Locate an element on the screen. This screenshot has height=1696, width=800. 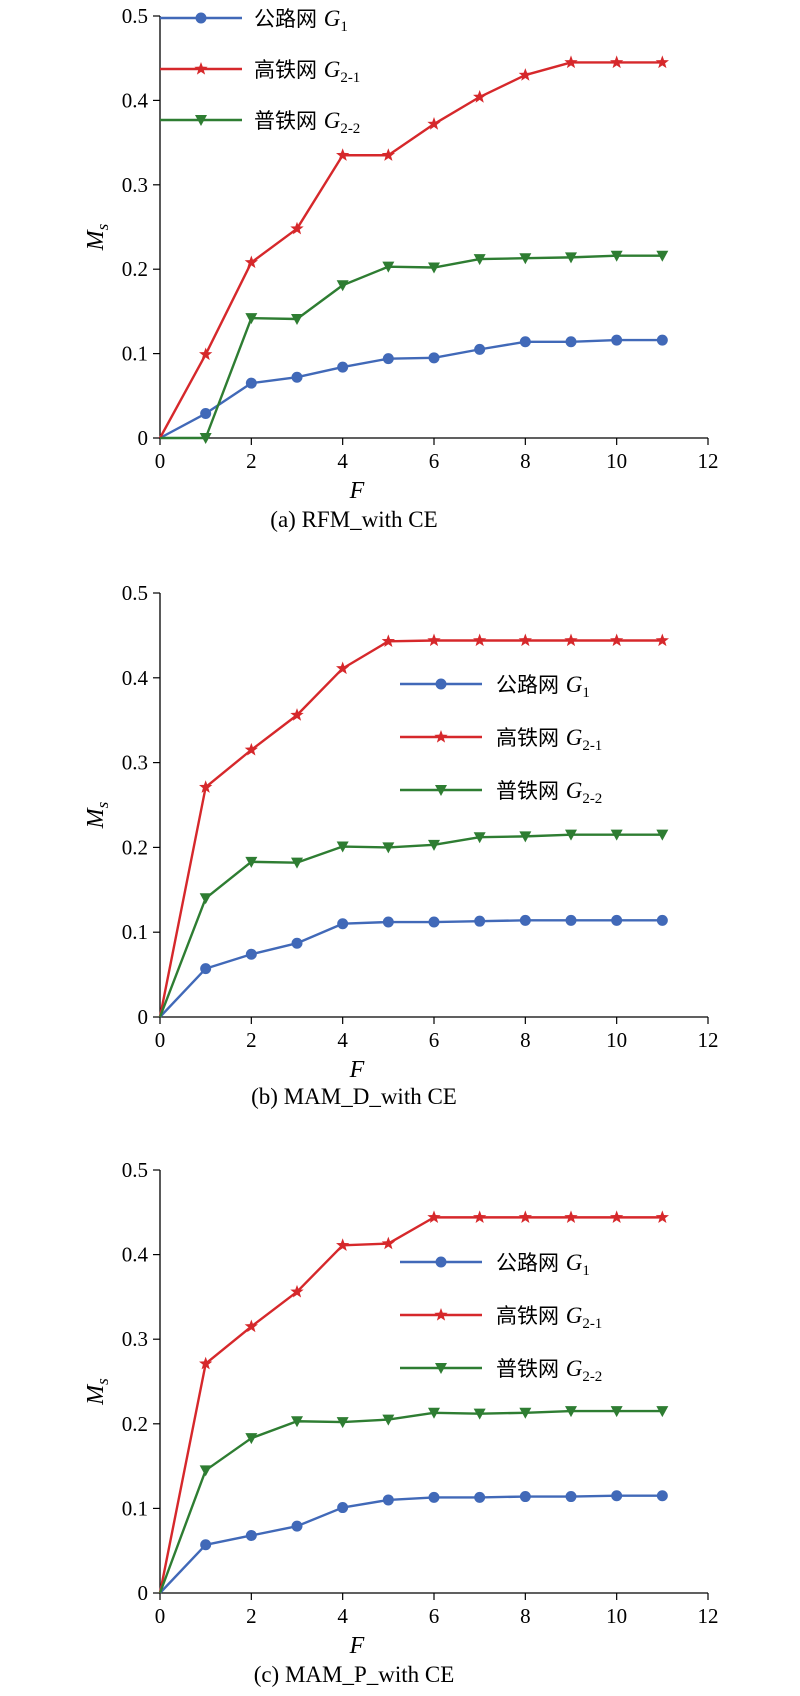
y-tick-label: 0.1 is located at coordinates (135, 1508).